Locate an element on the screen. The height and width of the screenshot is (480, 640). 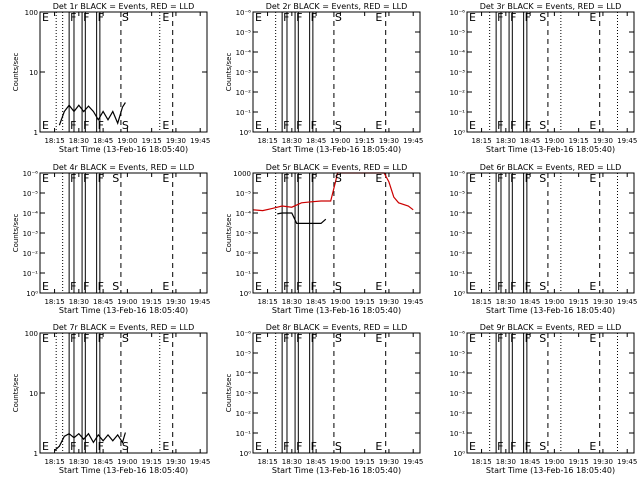
y-tick-label: 1 is located at coordinates (36, 133).